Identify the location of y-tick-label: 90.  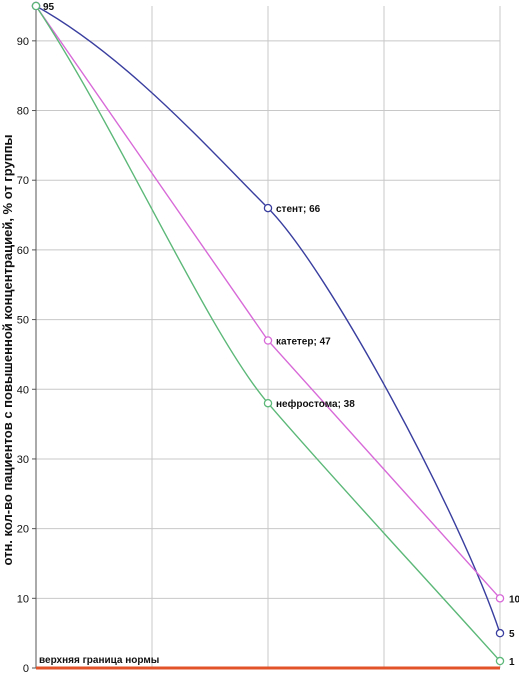
(23, 42).